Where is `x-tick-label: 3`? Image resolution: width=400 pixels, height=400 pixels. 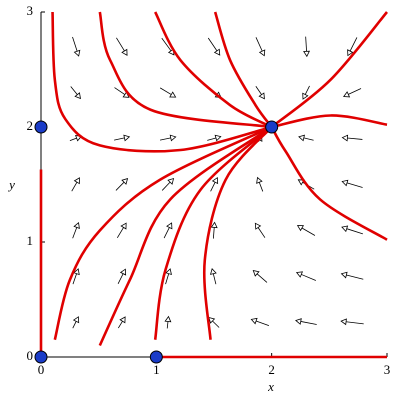 x-tick-label: 3 is located at coordinates (387, 369).